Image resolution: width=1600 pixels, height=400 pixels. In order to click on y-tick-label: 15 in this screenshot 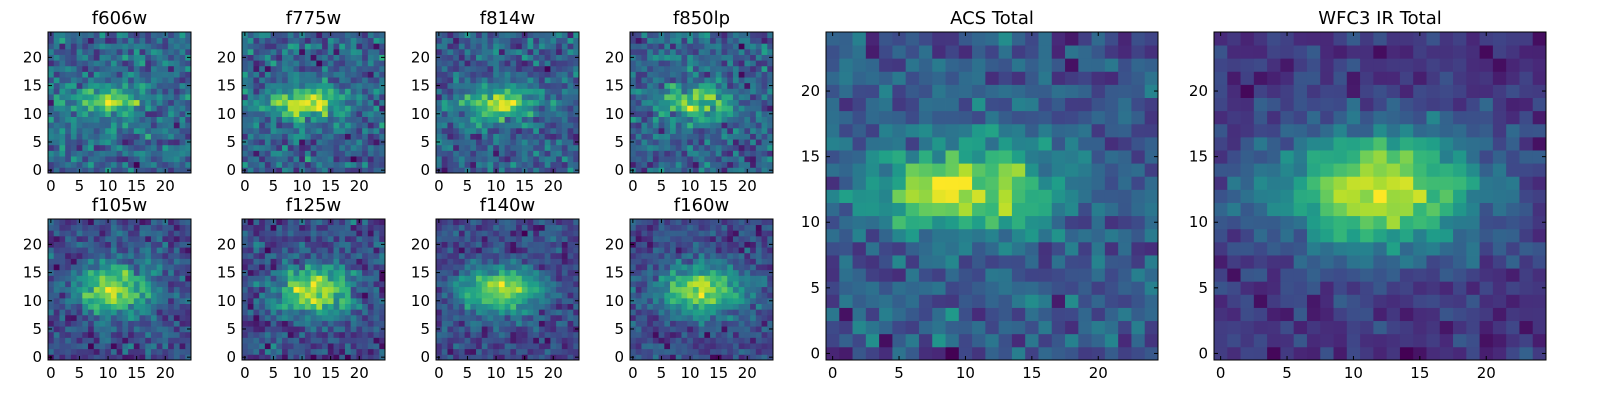, I will do `click(420, 86)`.